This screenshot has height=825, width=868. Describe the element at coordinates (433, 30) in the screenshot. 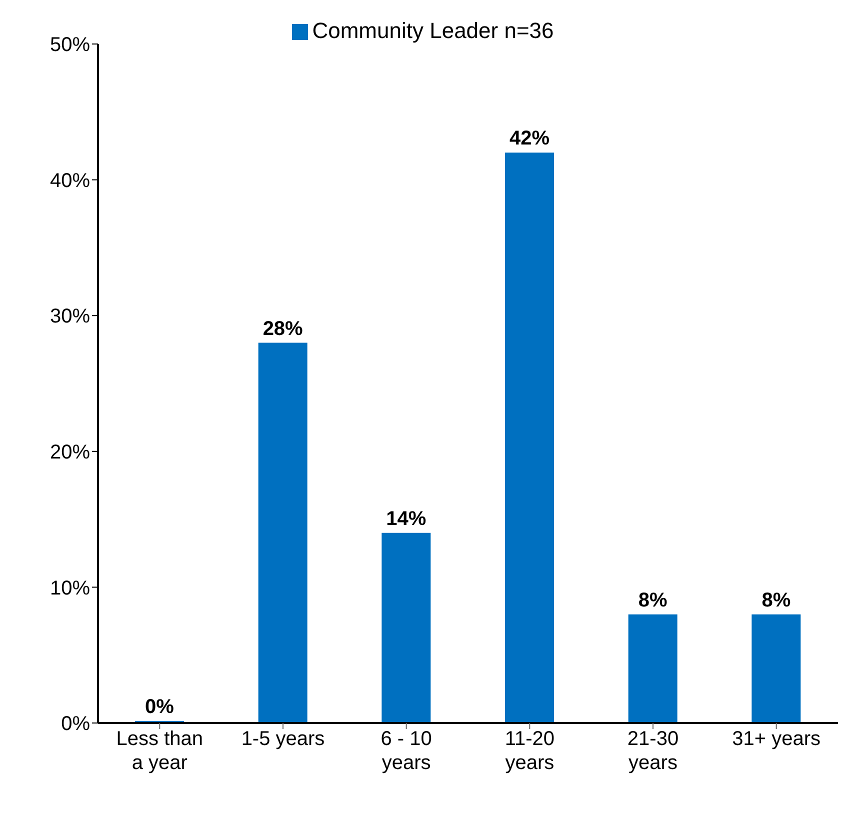

I see `legend-label: Community Leader n=36` at that location.